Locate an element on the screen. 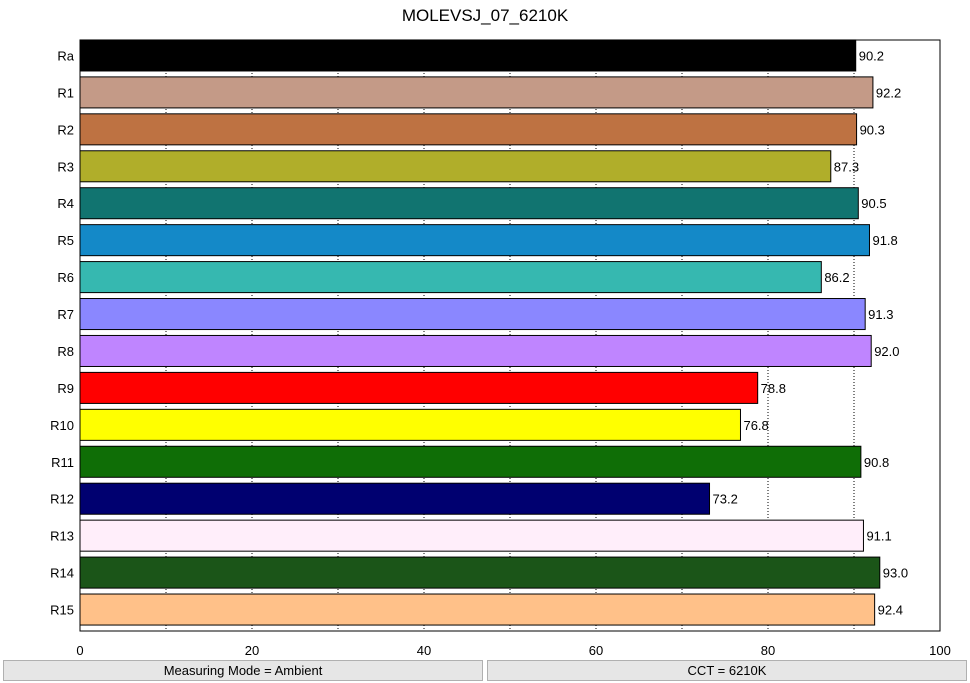 This screenshot has height=683, width=970. value-label-r5: 91.8 is located at coordinates (884, 240).